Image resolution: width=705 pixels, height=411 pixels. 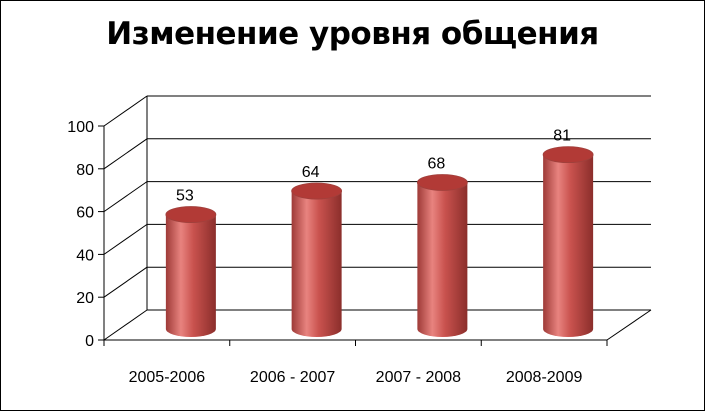 What do you see at coordinates (311, 172) in the screenshot?
I see `data-label: 64` at bounding box center [311, 172].